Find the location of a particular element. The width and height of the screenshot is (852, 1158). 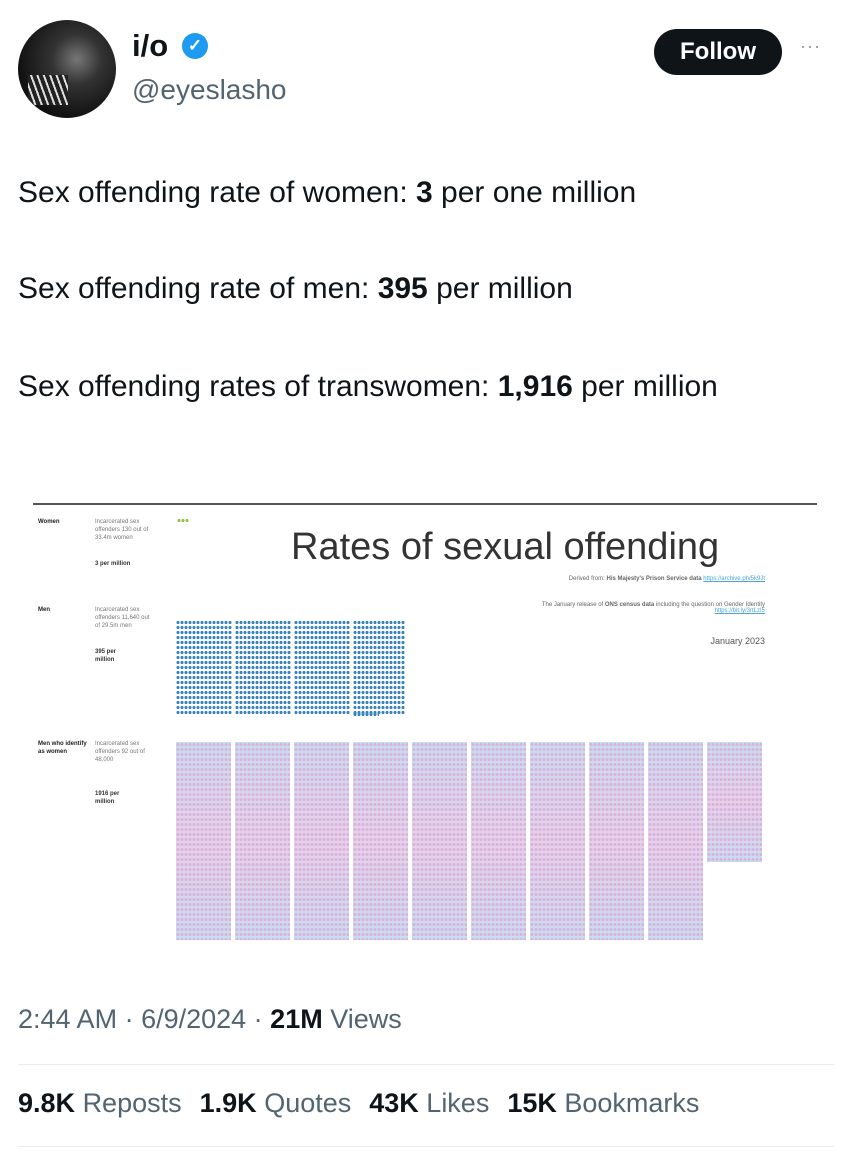

display-name: i/o is located at coordinates (150, 45).